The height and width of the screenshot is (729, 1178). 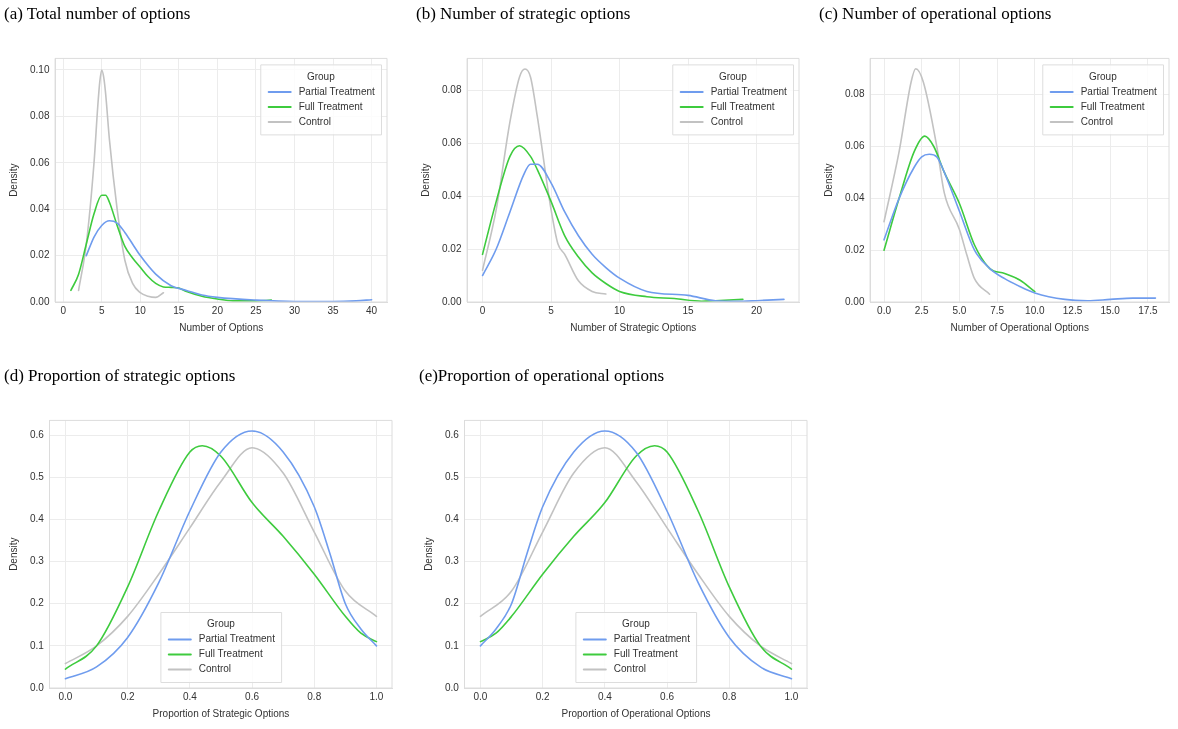 What do you see at coordinates (542, 375) in the screenshot?
I see `chart-title: (e)Proportion of operational options` at bounding box center [542, 375].